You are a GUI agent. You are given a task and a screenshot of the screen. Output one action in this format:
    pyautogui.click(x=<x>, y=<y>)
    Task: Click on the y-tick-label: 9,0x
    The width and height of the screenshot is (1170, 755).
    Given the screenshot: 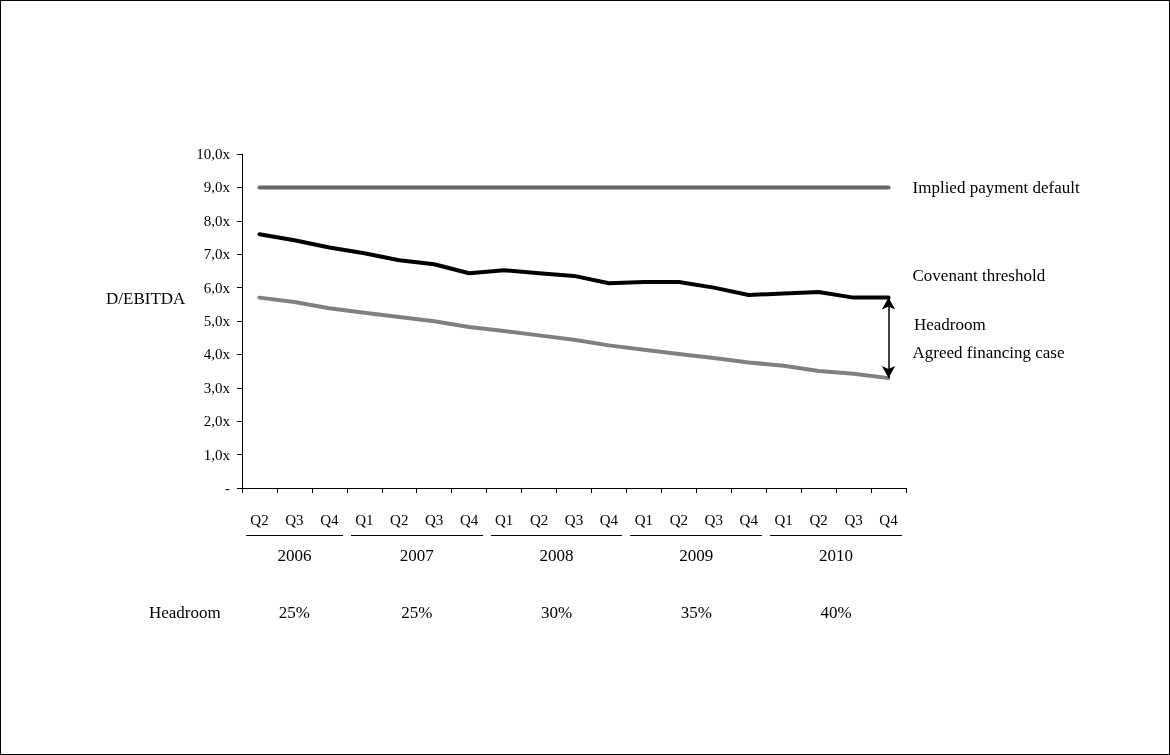 What is the action you would take?
    pyautogui.click(x=217, y=187)
    